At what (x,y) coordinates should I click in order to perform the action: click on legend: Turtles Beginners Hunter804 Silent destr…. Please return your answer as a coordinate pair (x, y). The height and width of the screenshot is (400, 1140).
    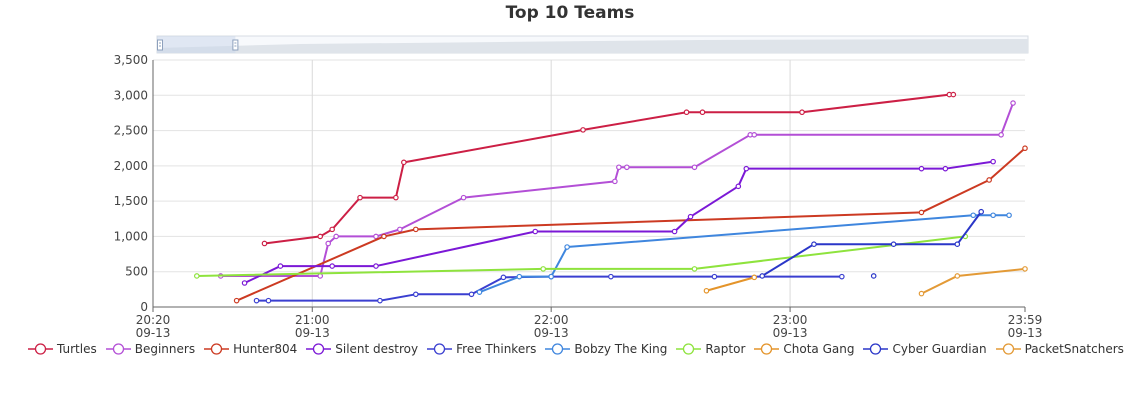
    Looking at the image, I should click on (580, 352).